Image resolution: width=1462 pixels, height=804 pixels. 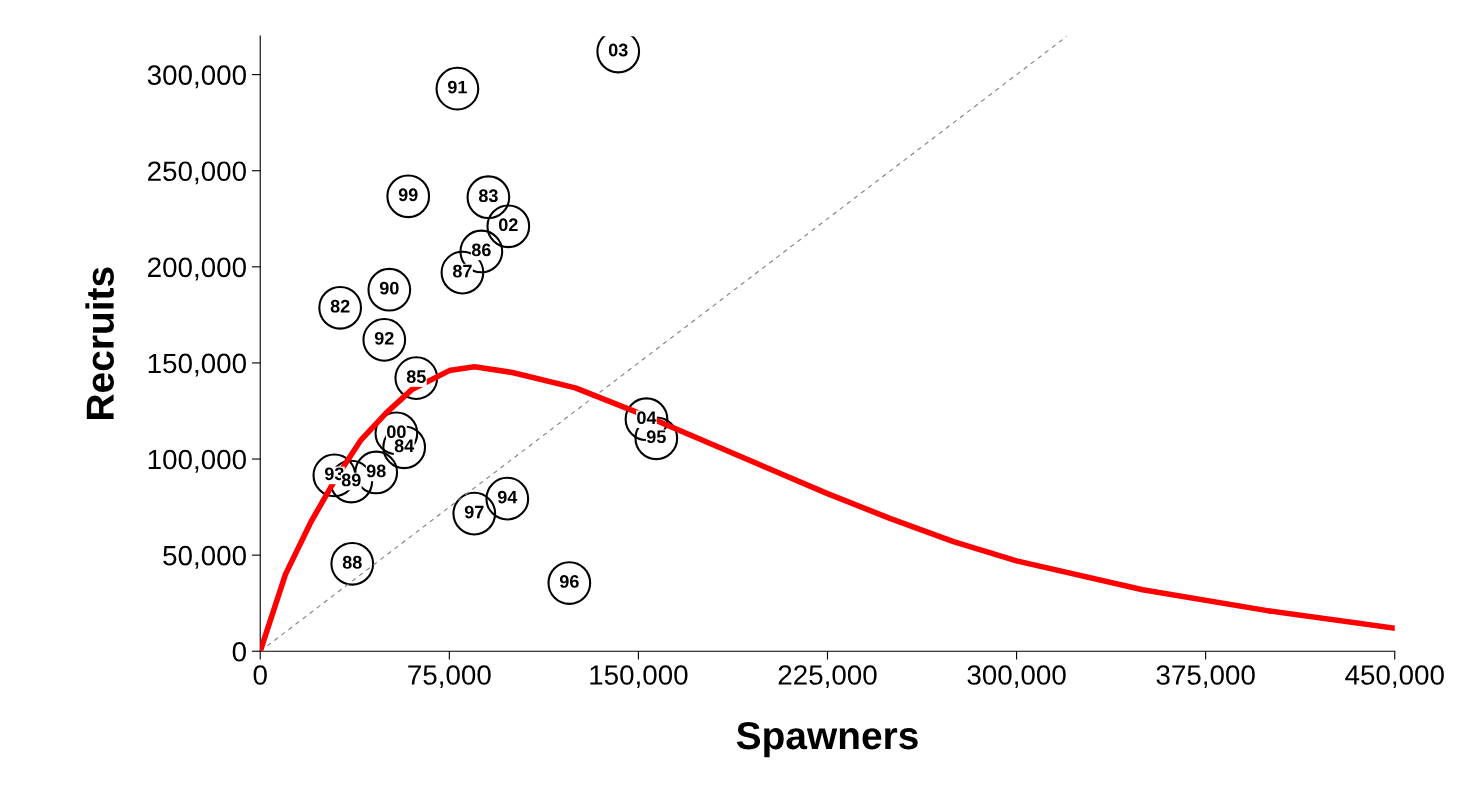 I want to click on annotation: 90, so click(x=389, y=288).